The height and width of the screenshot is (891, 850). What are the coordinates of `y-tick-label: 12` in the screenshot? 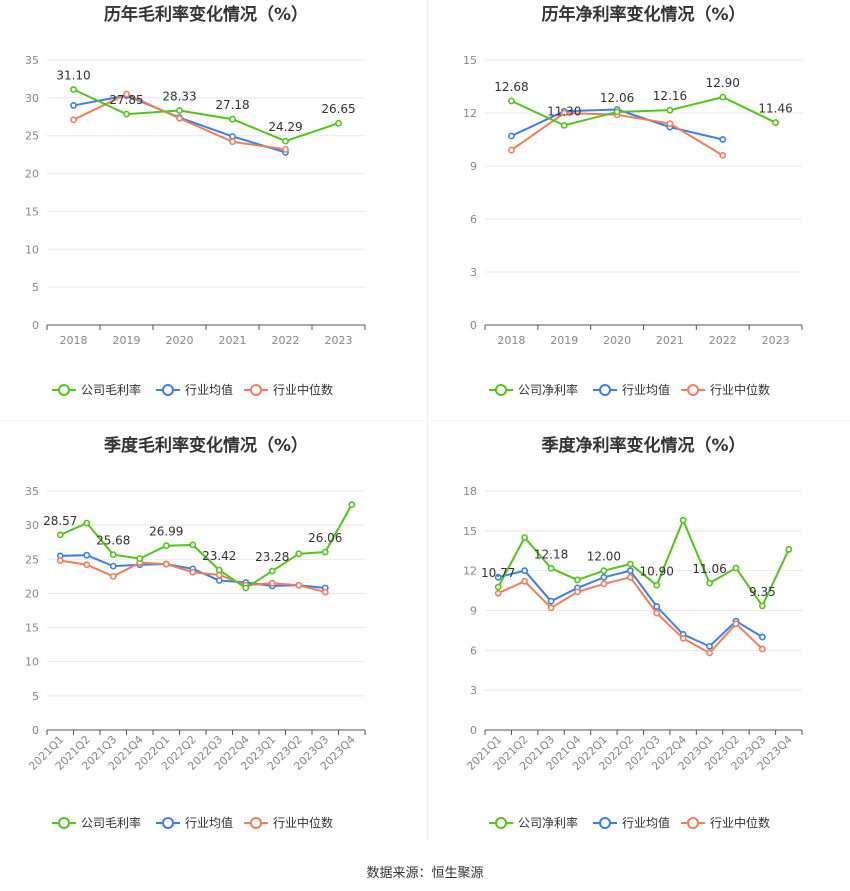 It's located at (470, 113).